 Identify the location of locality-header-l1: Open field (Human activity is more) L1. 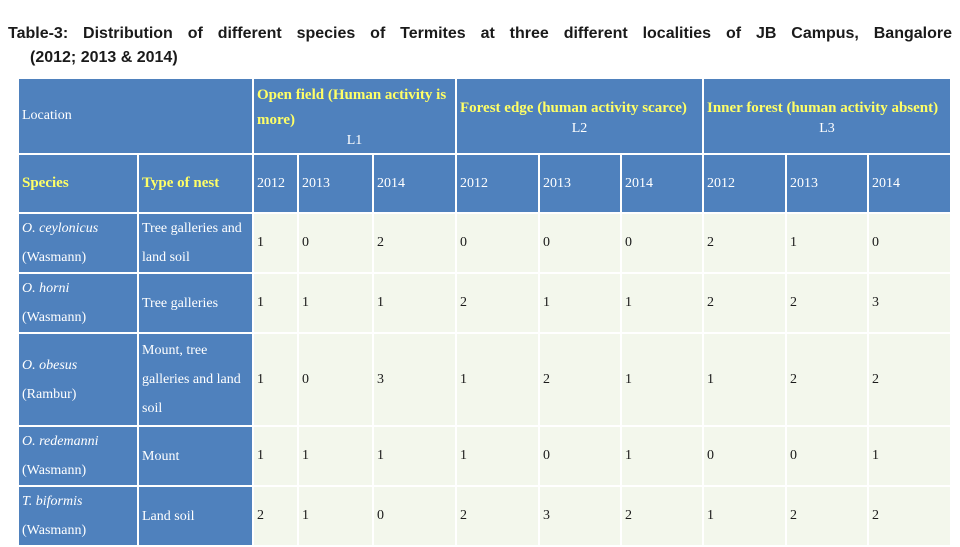
(354, 116).